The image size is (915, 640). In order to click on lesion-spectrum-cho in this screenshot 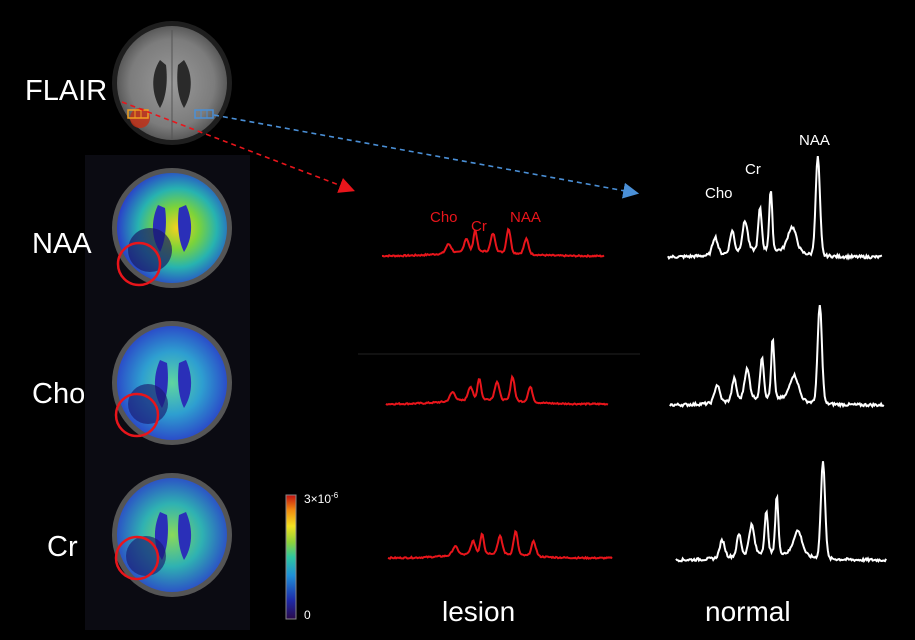, I will do `click(497, 390)`.